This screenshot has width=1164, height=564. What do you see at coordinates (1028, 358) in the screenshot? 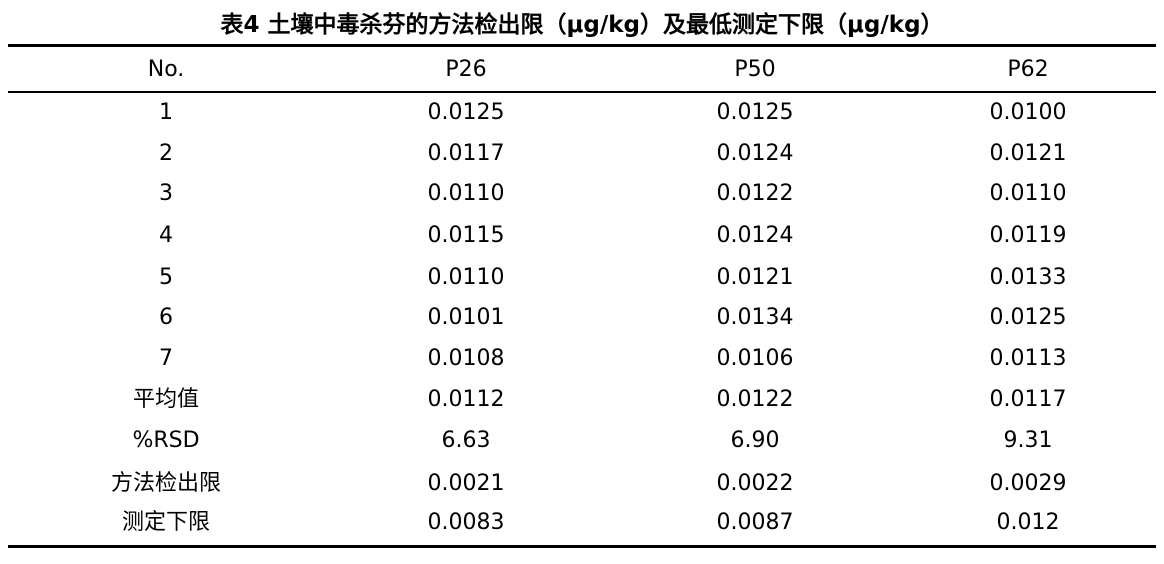
I see `table-cell: 0.0113` at bounding box center [1028, 358].